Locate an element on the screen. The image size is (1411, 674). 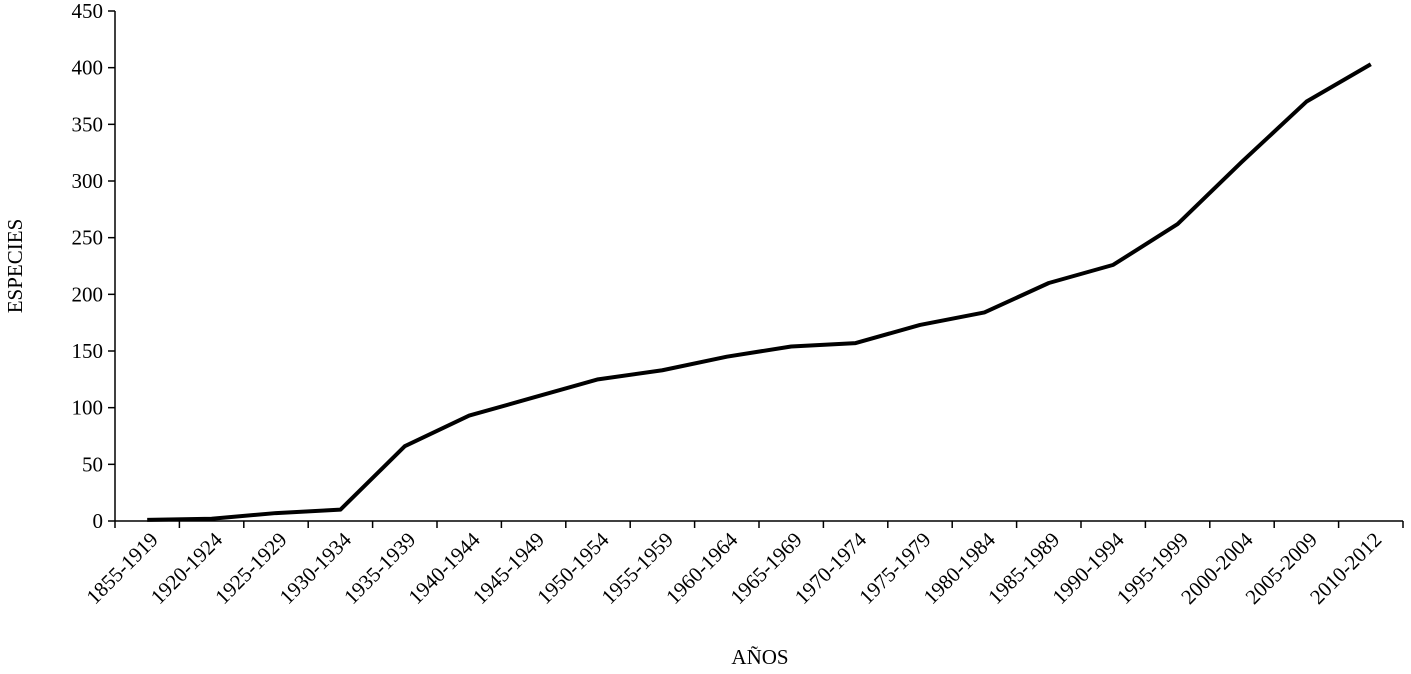
y-tick-label: 400 is located at coordinates (88, 68).